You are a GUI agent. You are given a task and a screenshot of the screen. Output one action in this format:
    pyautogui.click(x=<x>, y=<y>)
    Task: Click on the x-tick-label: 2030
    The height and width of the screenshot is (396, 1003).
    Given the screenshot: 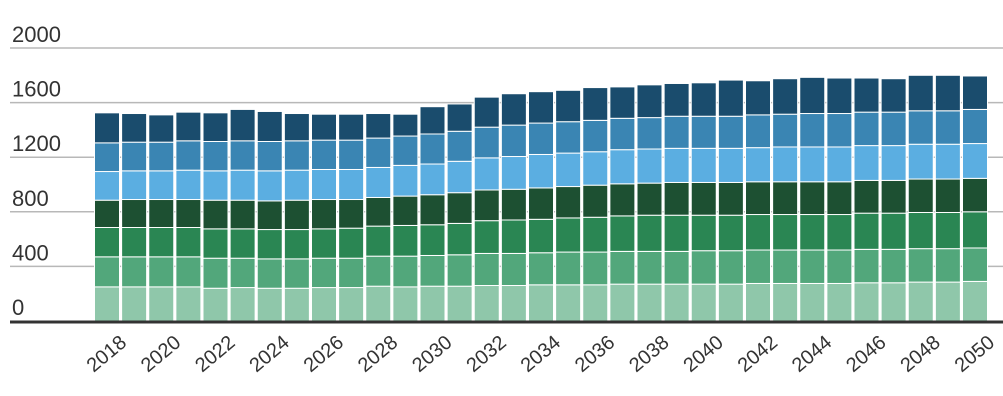 What is the action you would take?
    pyautogui.click(x=432, y=353)
    